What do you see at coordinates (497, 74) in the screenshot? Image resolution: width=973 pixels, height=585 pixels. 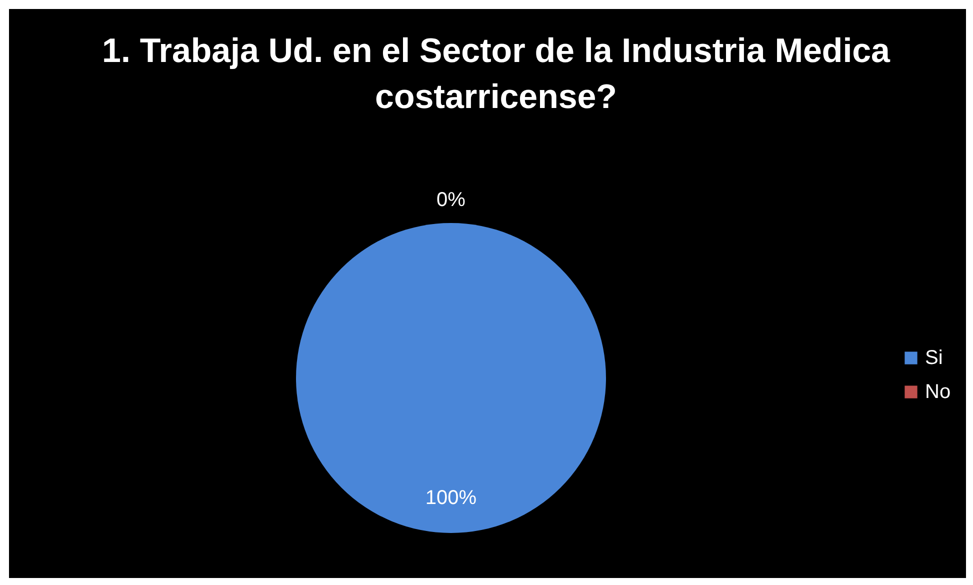 I see `chart-title: 1. Trabaja Ud. en el Sector de la Industria Medica costarricense?` at bounding box center [497, 74].